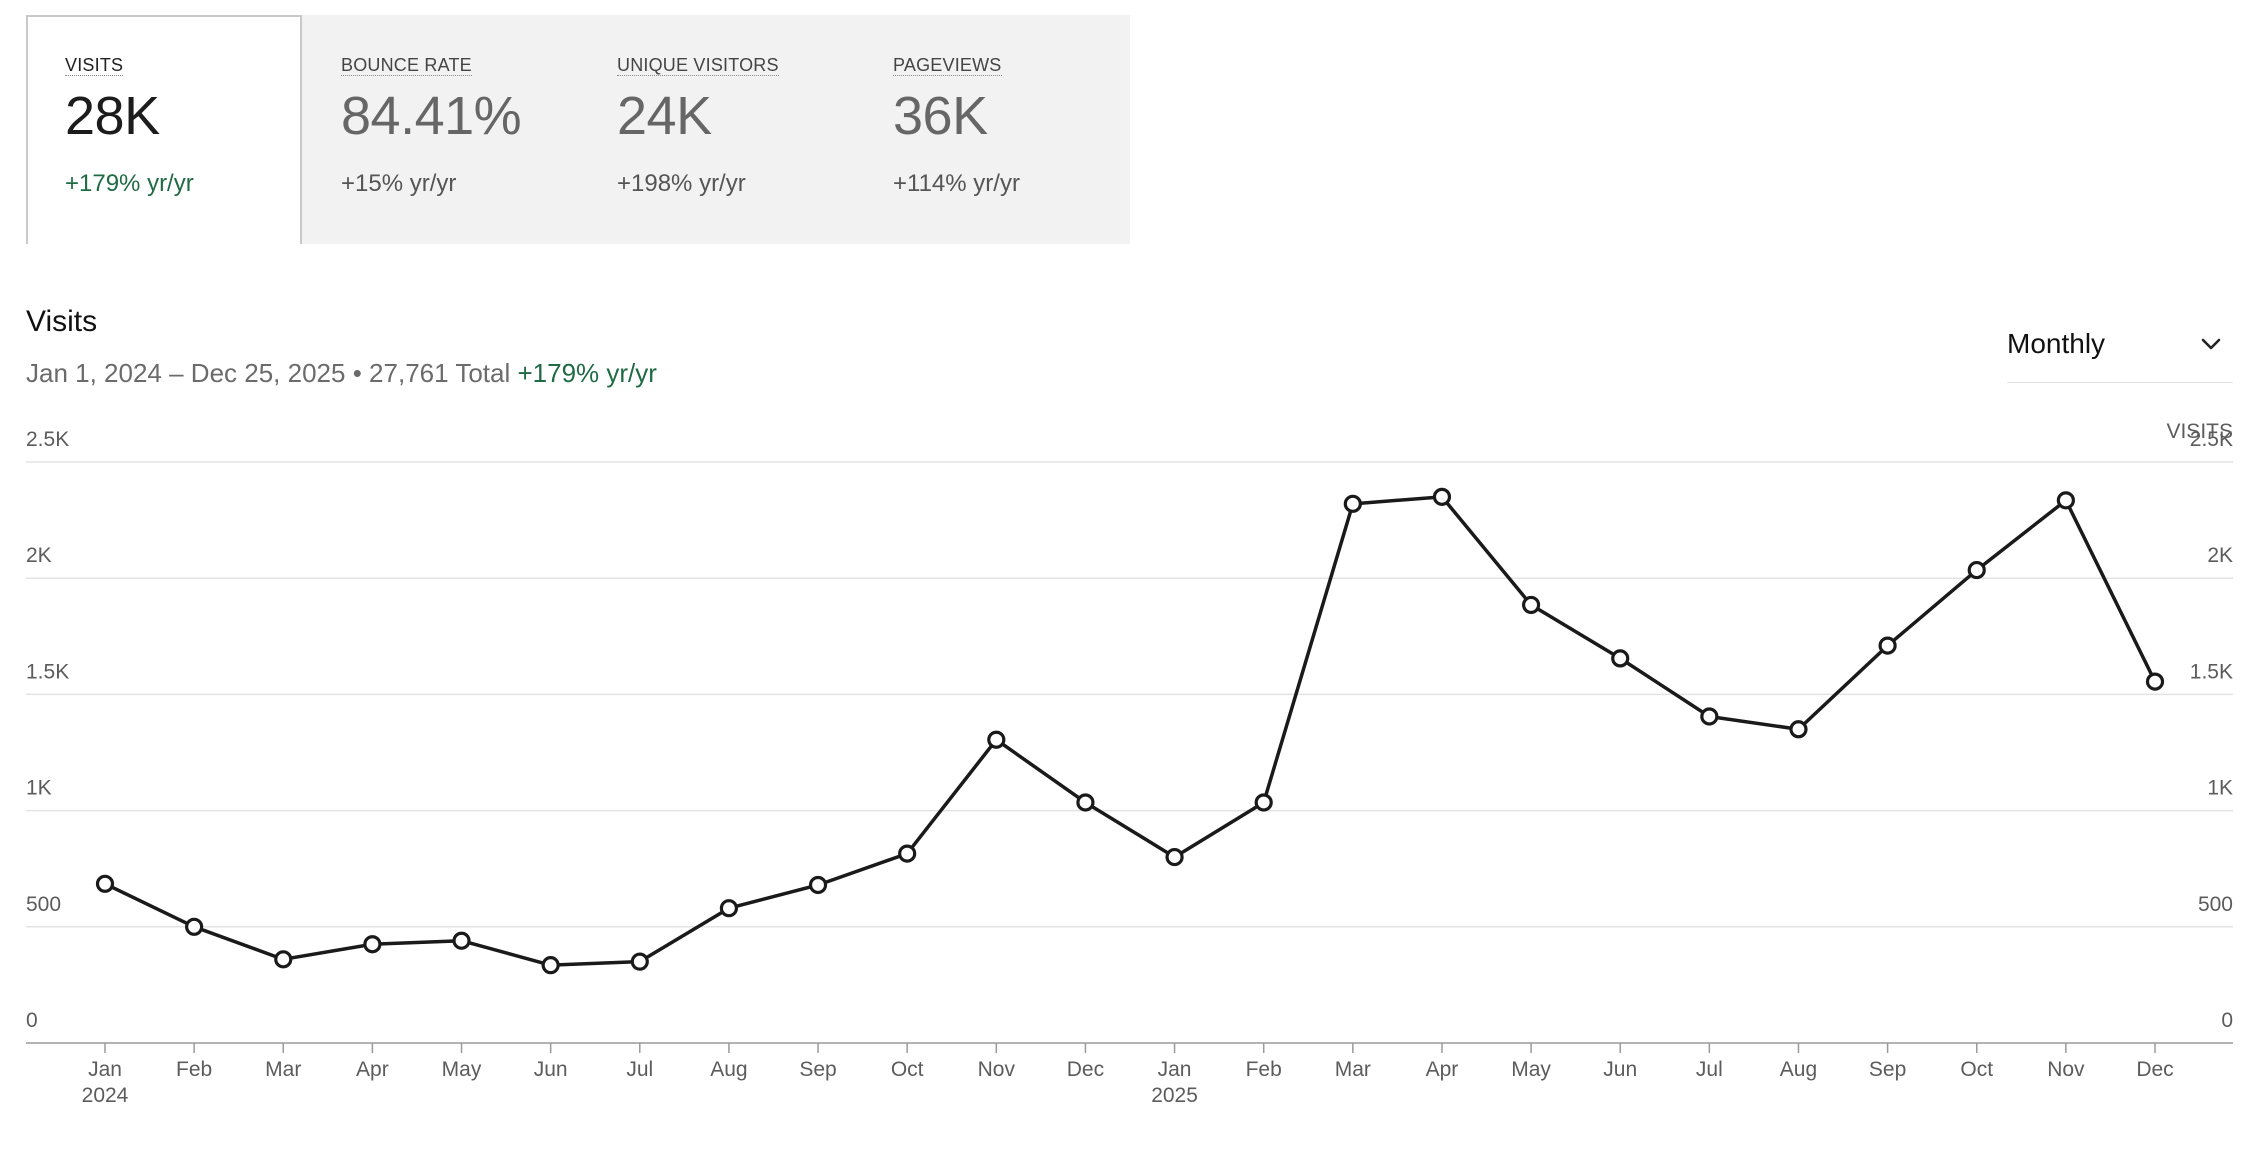 This screenshot has width=2261, height=1150. Describe the element at coordinates (112, 116) in the screenshot. I see `tab-value: 28K` at that location.